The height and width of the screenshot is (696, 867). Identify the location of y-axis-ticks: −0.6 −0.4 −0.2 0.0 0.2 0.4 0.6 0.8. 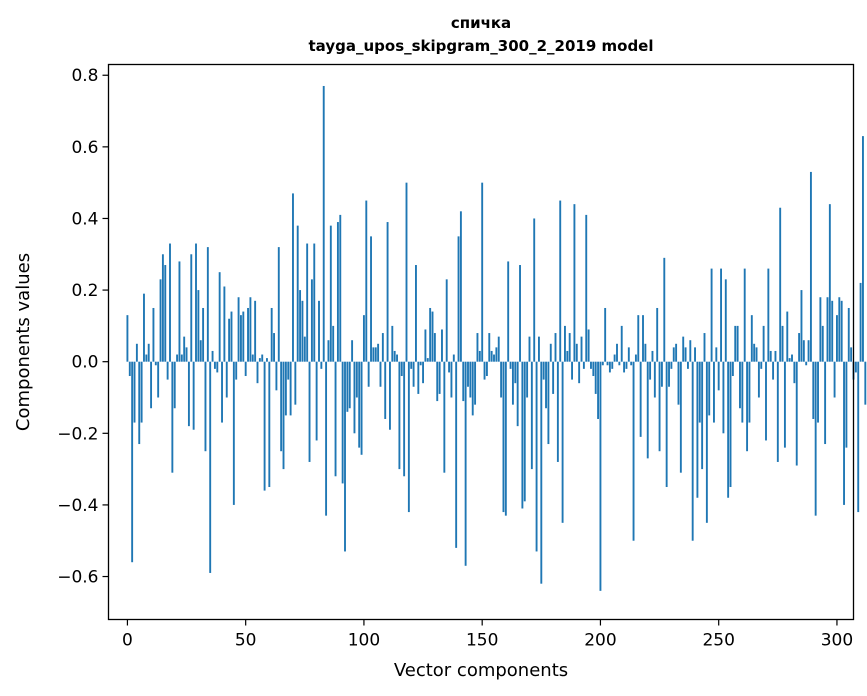
(83, 327).